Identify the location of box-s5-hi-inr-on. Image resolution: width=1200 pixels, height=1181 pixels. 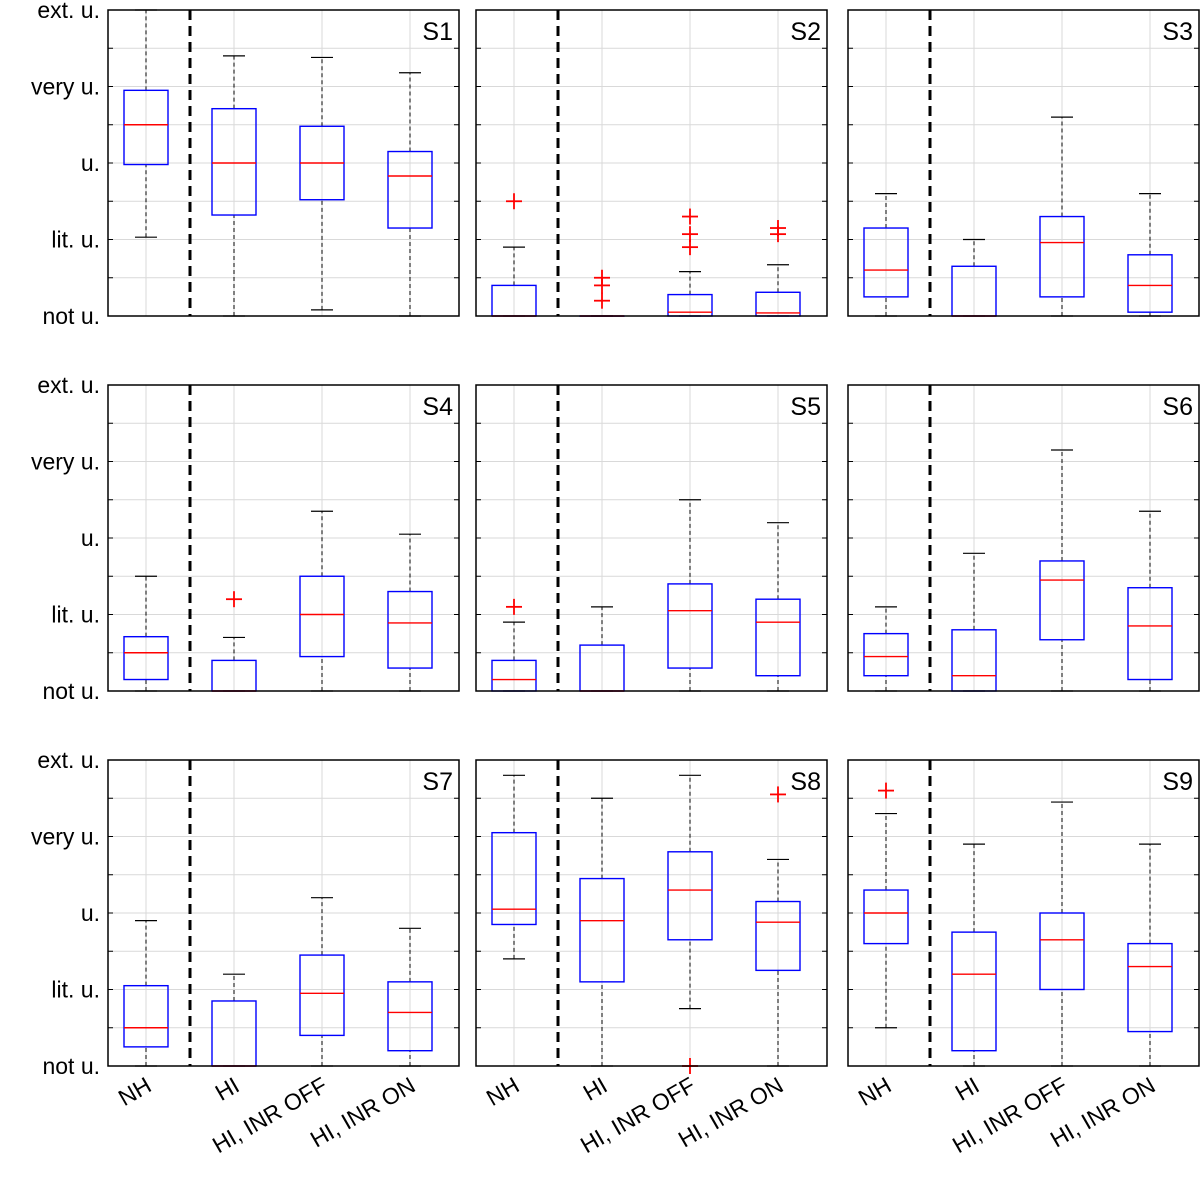
(778, 607).